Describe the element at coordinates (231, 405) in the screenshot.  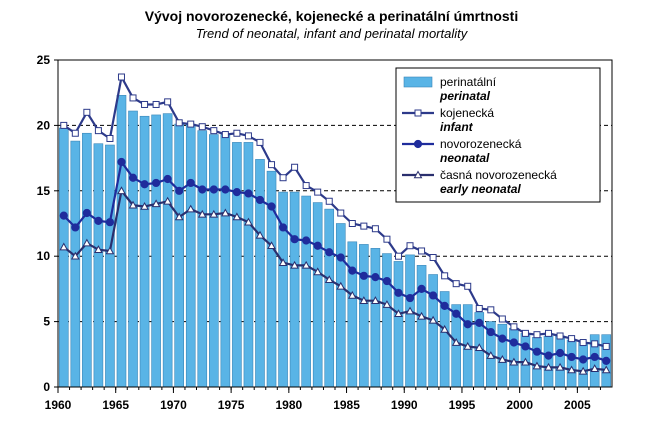
I see `x-tick-label: 1975` at that location.